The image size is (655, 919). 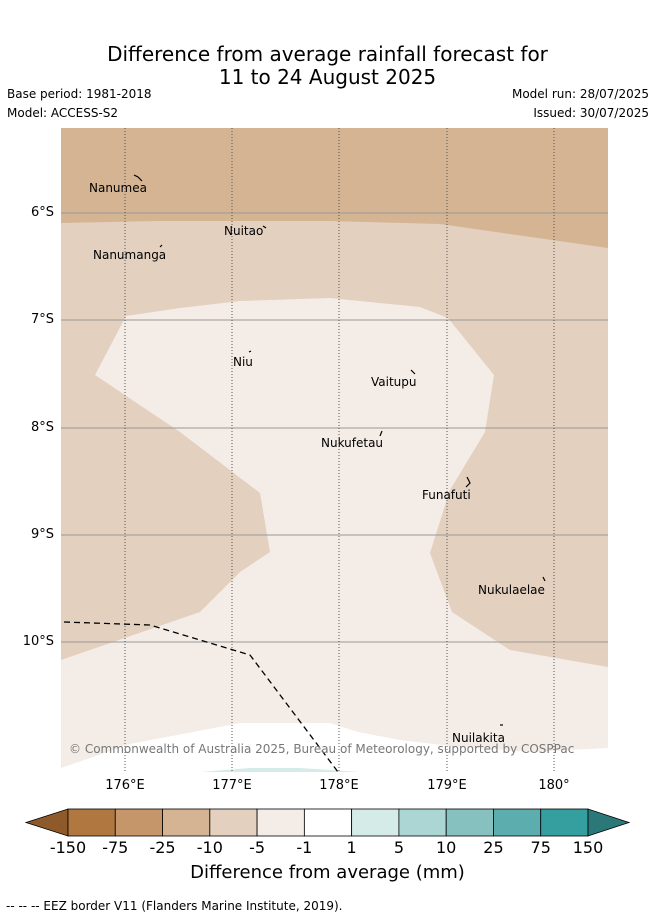 What do you see at coordinates (42, 319) in the screenshot?
I see `lat-label-7s: 7°S` at bounding box center [42, 319].